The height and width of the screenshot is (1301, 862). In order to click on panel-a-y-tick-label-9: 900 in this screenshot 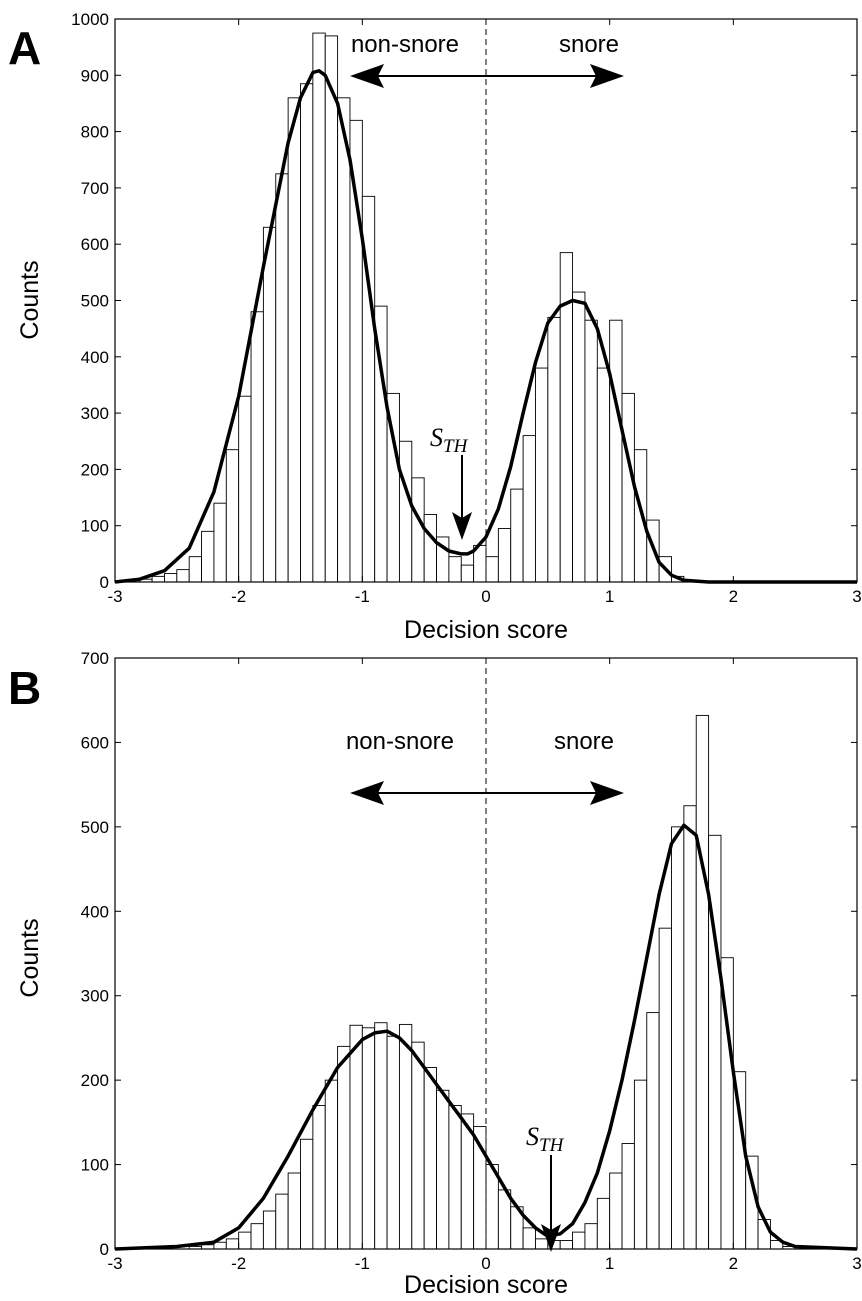, I will do `click(95, 75)`.